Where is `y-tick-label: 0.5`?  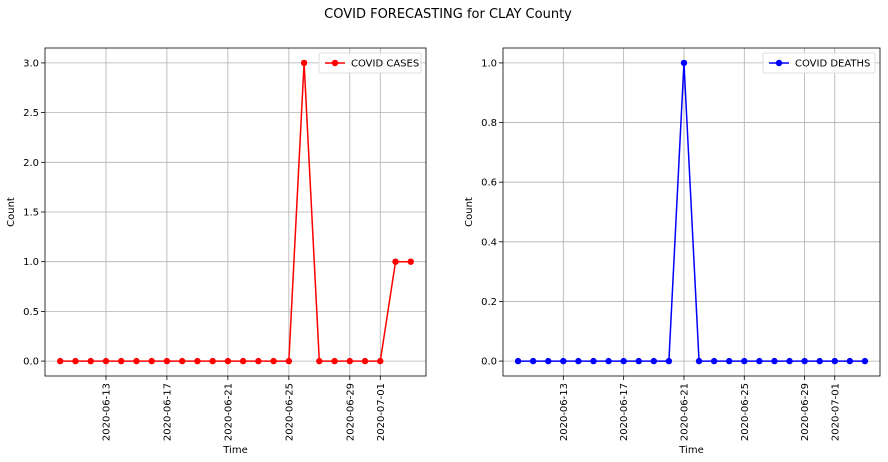 y-tick-label: 0.5 is located at coordinates (31, 312).